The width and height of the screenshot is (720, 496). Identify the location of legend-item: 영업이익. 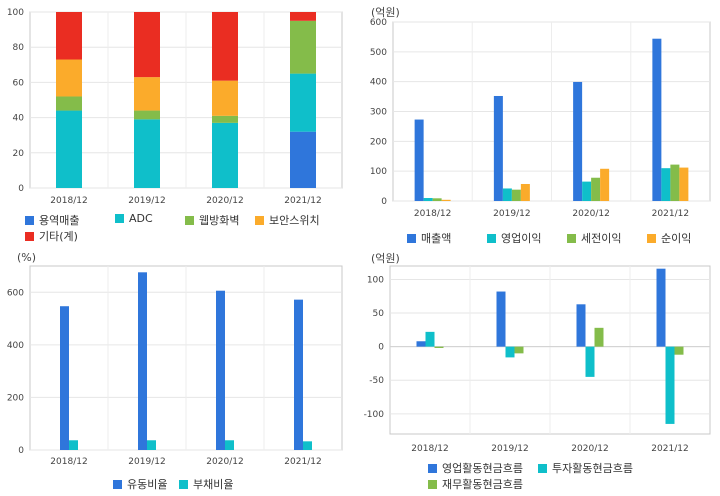
(514, 238).